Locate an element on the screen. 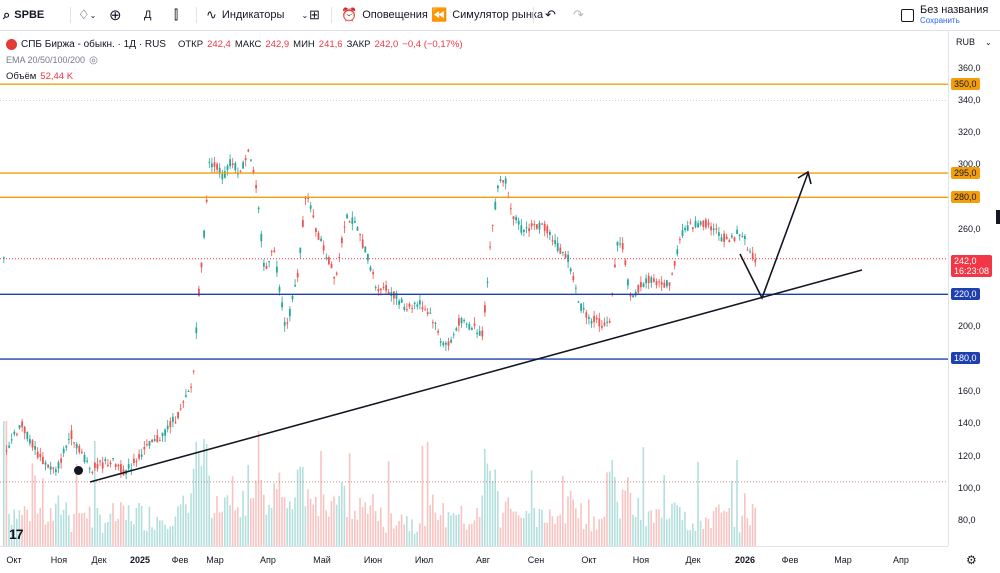 This screenshot has width=1000, height=573. gear-icon: ⚙ is located at coordinates (971, 560).